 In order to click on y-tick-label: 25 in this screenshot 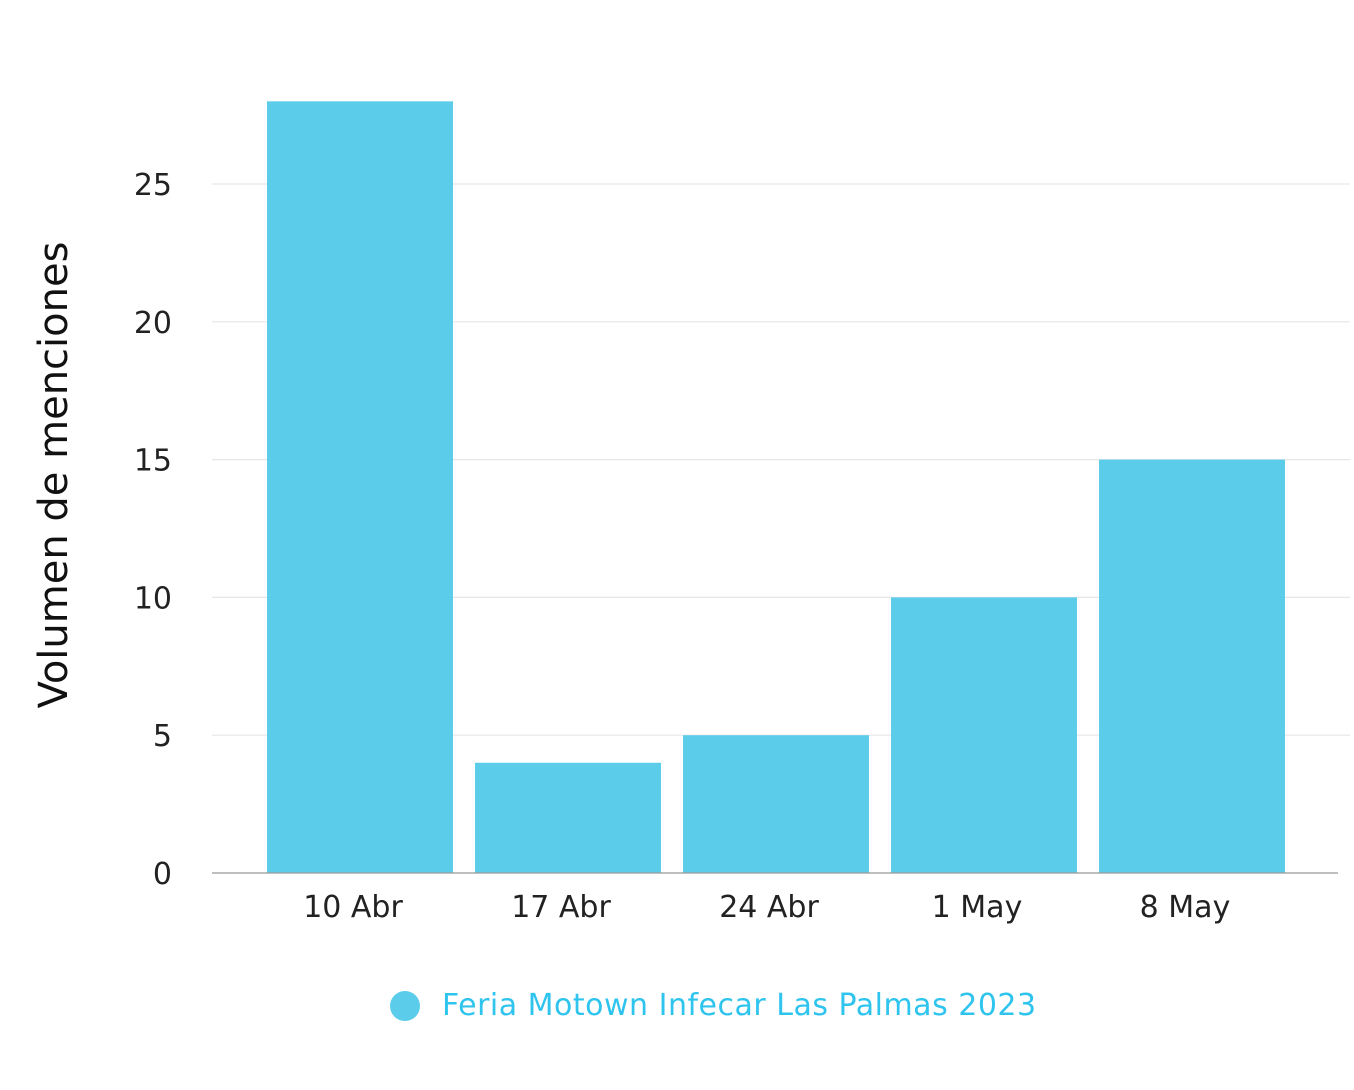, I will do `click(153, 185)`.